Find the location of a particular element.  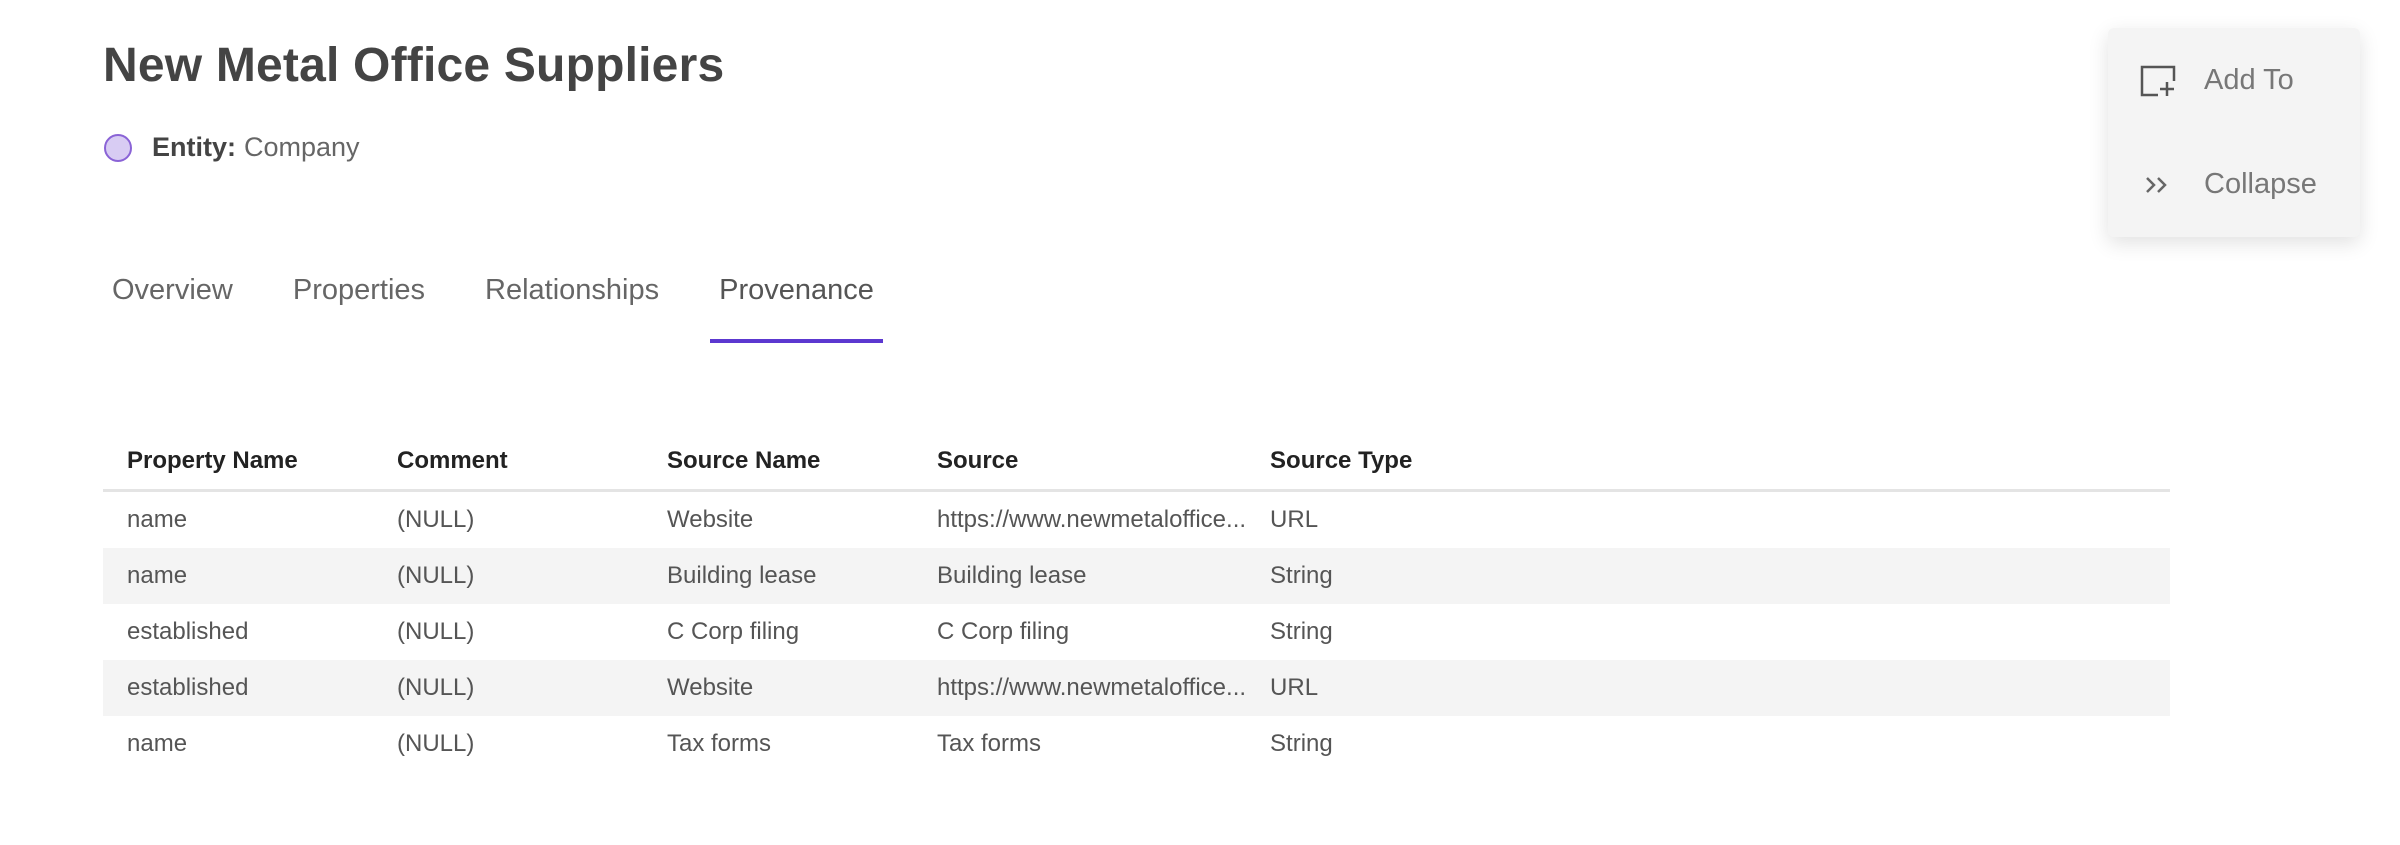

add-to-label: Add To is located at coordinates (2249, 80).